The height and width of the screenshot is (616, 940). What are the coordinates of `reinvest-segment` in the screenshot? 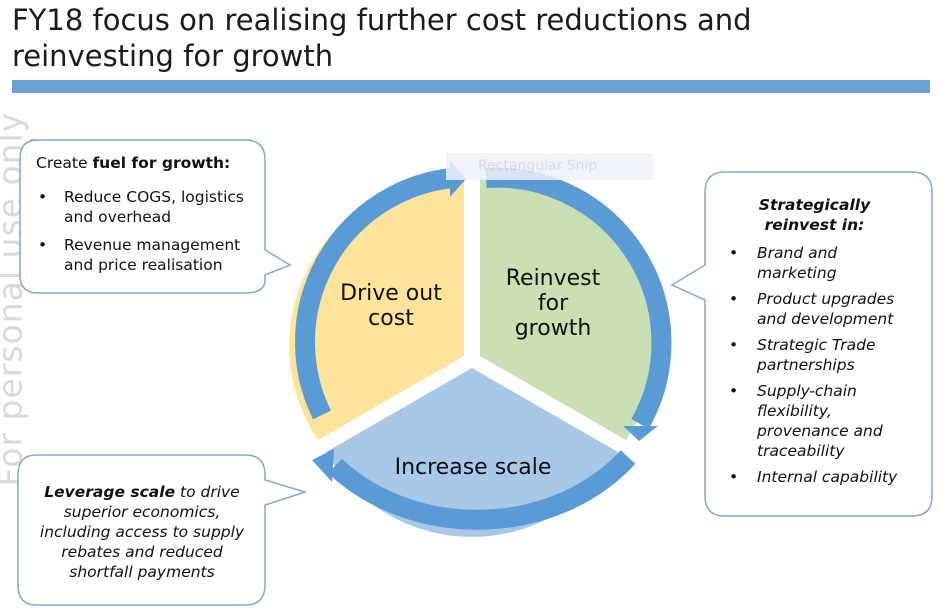 It's located at (567, 308).